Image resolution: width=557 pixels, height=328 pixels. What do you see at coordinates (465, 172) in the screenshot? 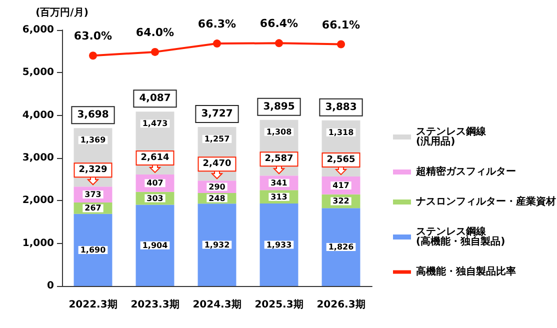
I see `legend-label: 超精密ガスフィルター` at bounding box center [465, 172].